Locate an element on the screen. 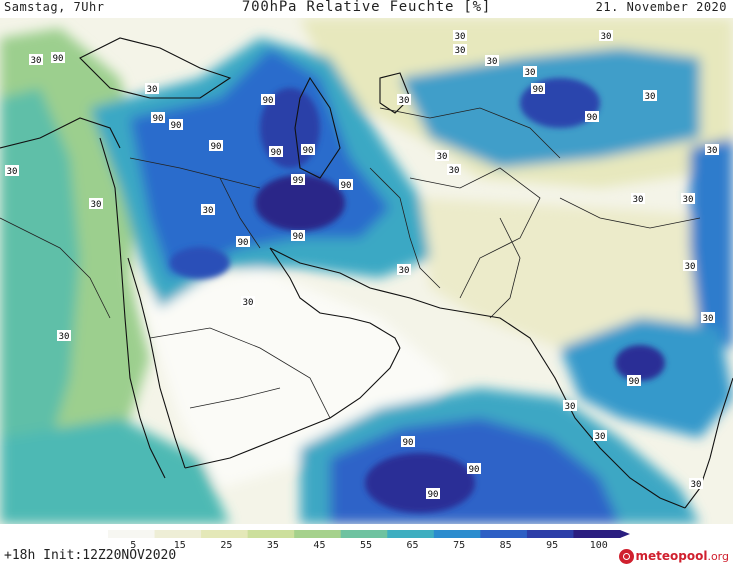 The image size is (733, 566). legend-label: 15 is located at coordinates (180, 544).